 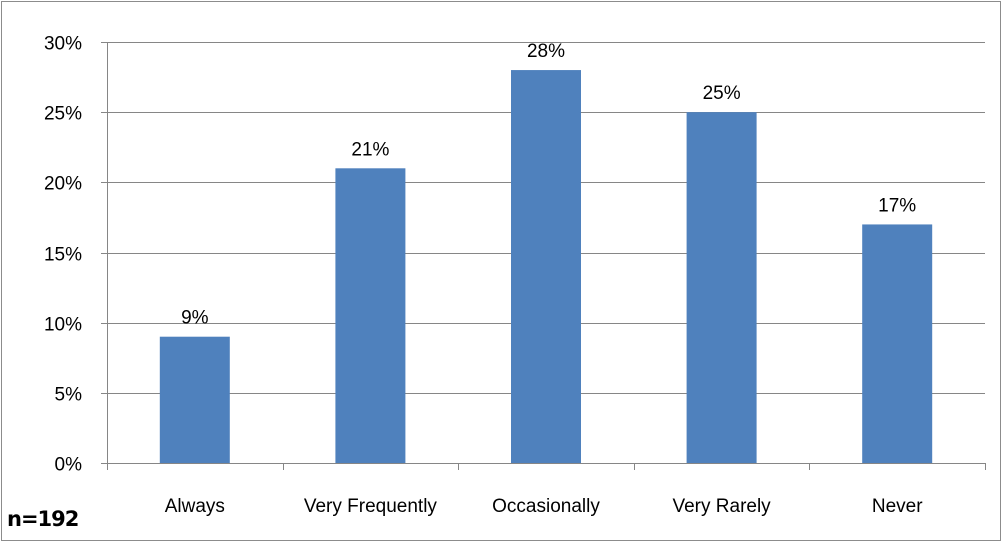 I want to click on bar-data-label: 21%, so click(x=370, y=149).